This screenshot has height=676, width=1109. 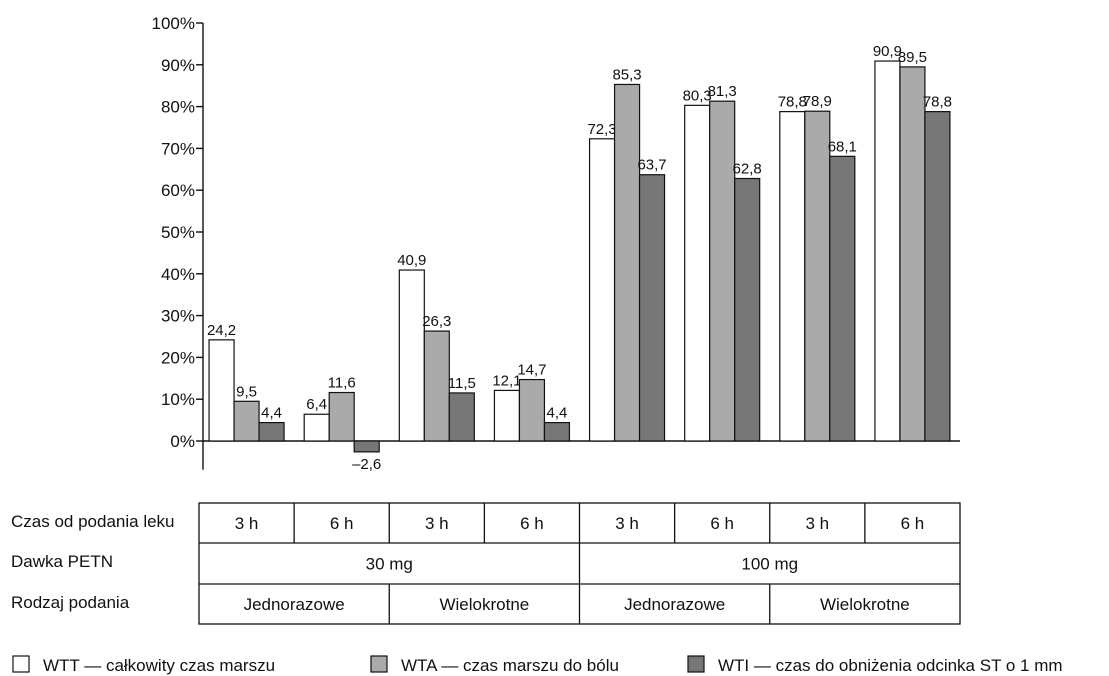 What do you see at coordinates (178, 232) in the screenshot?
I see `y-tick-label: 50%` at bounding box center [178, 232].